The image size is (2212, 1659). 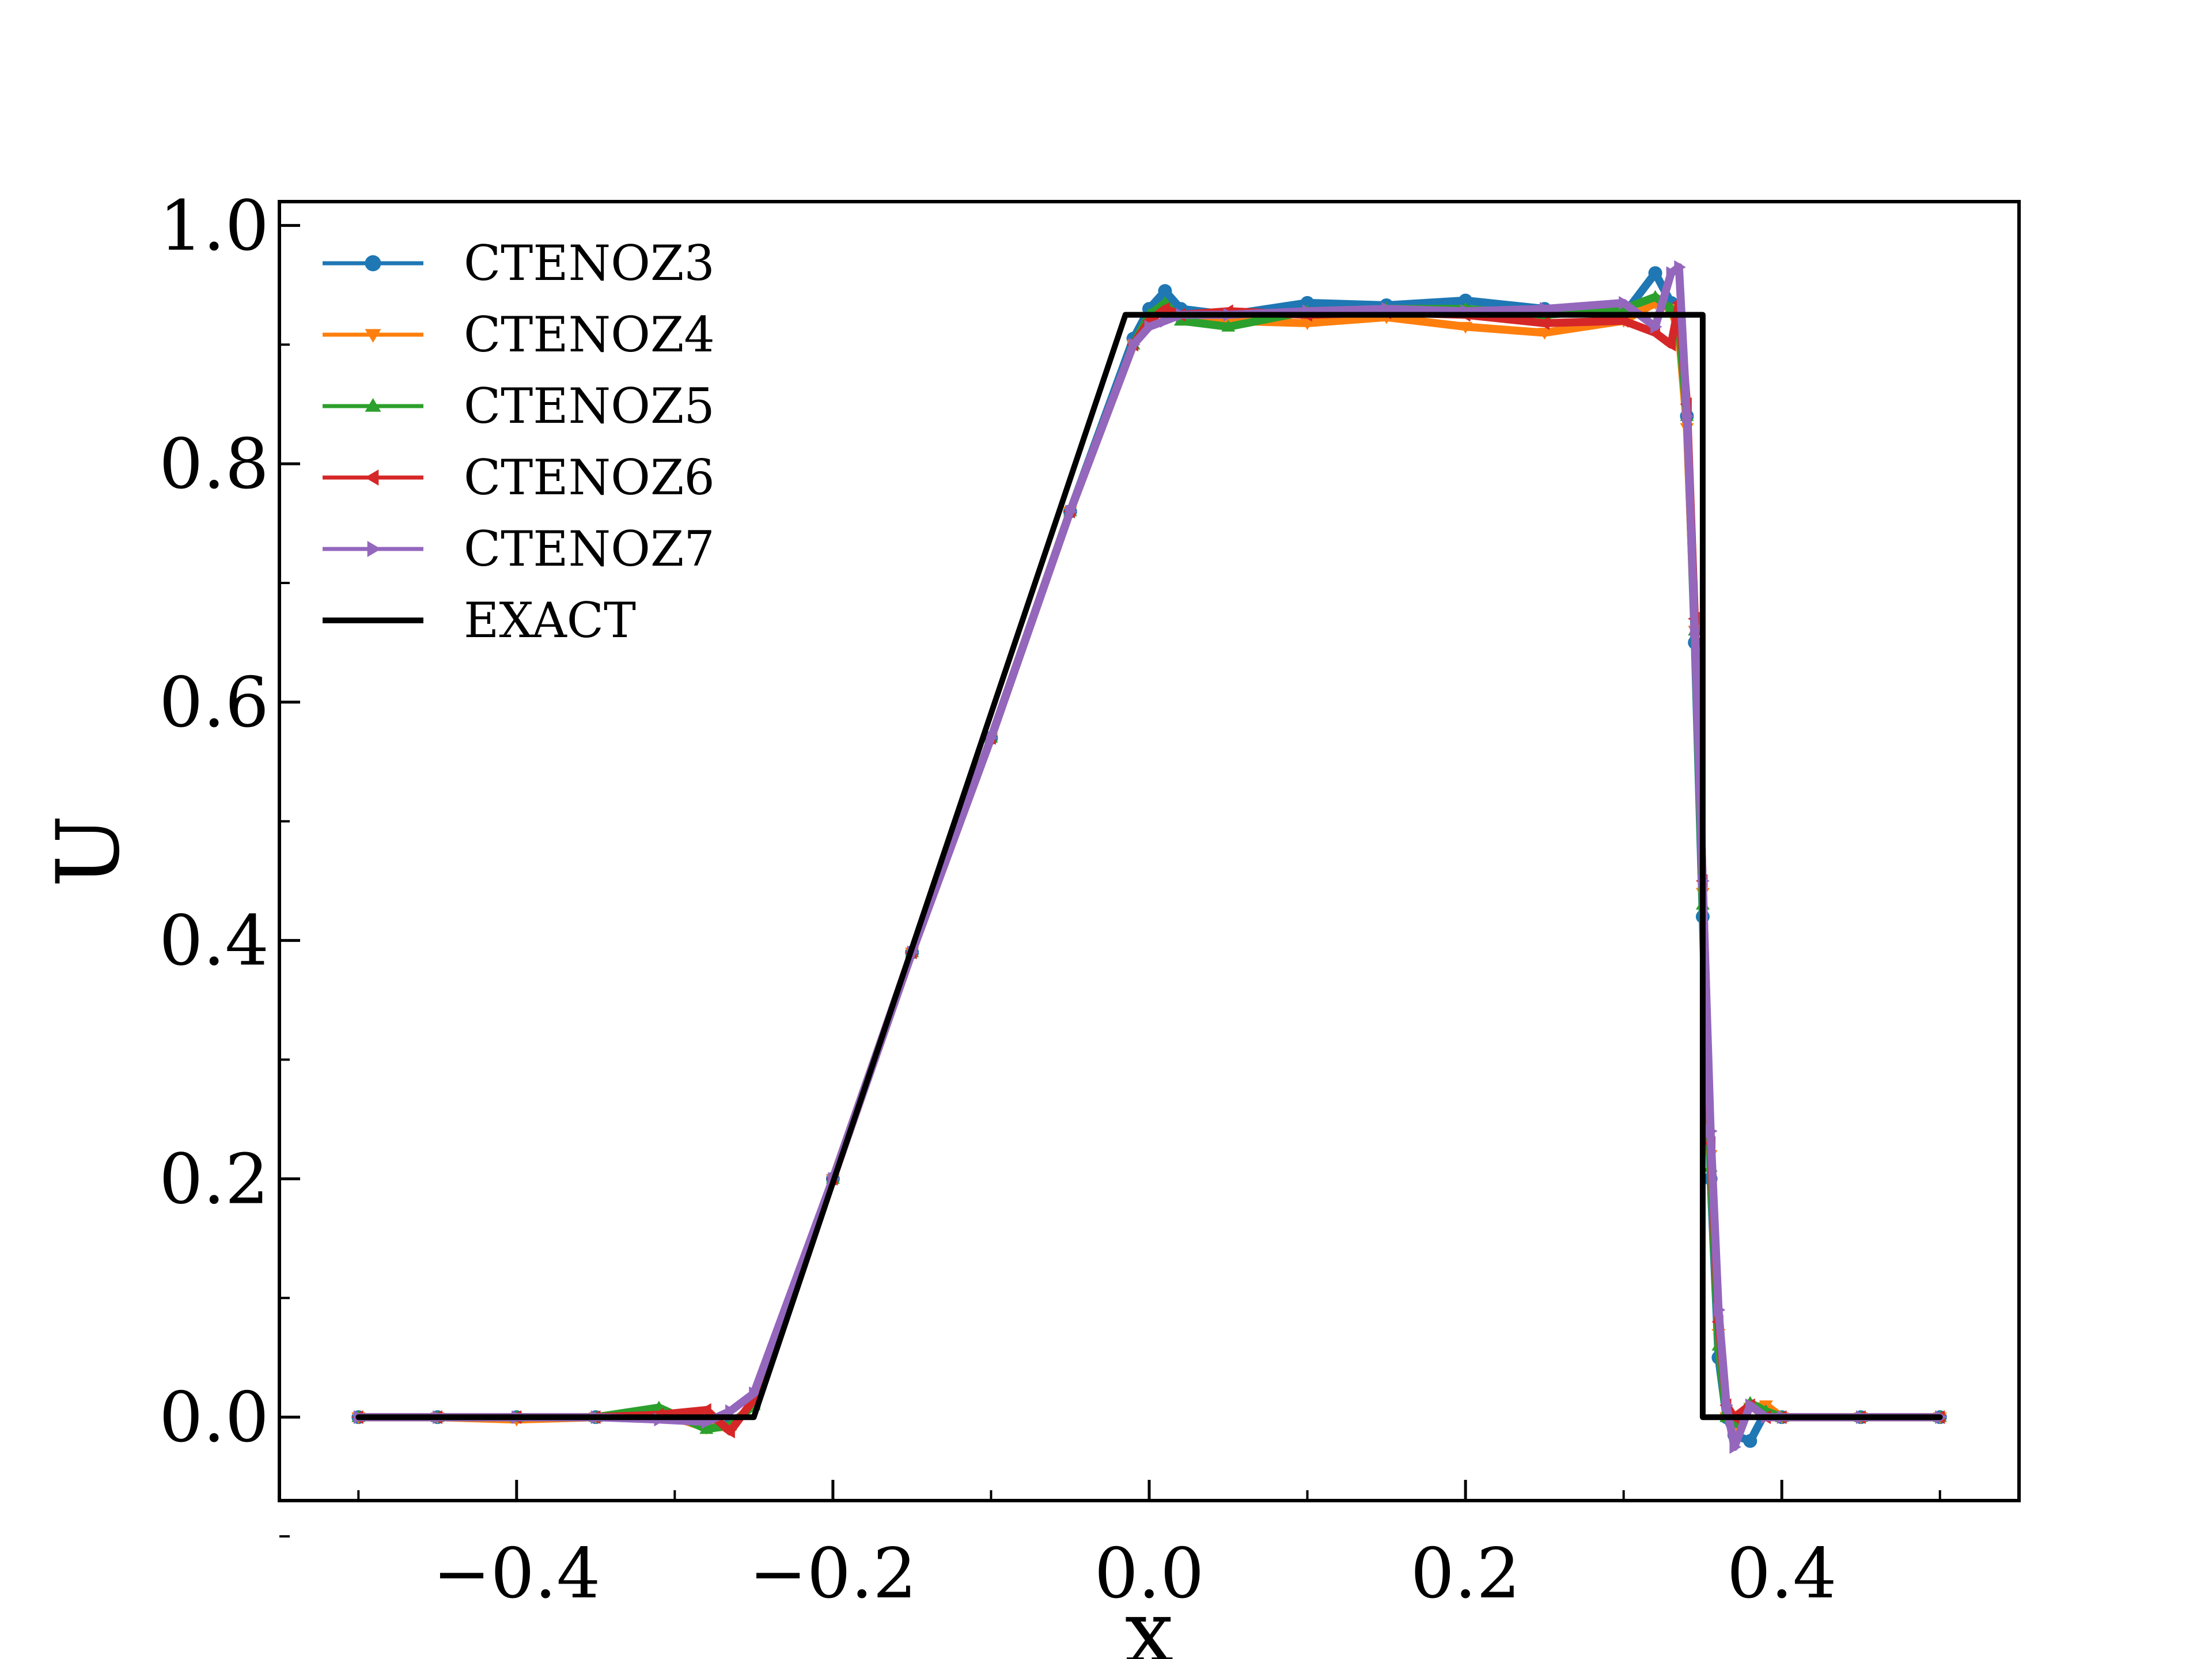 I want to click on legend-entry-ctenoz4: CTENOZ4, so click(x=519, y=334).